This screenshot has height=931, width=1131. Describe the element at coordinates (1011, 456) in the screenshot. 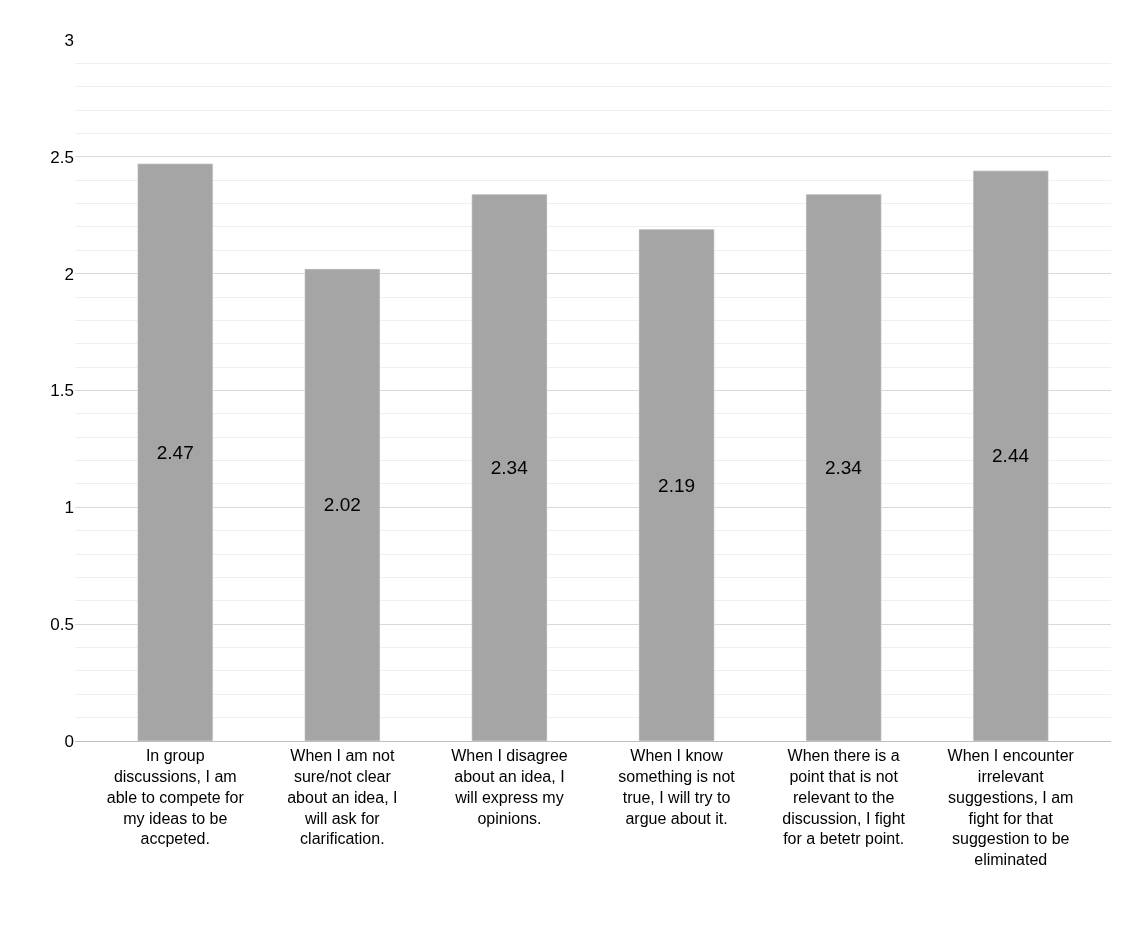

I see `data-label: 2.44` at that location.